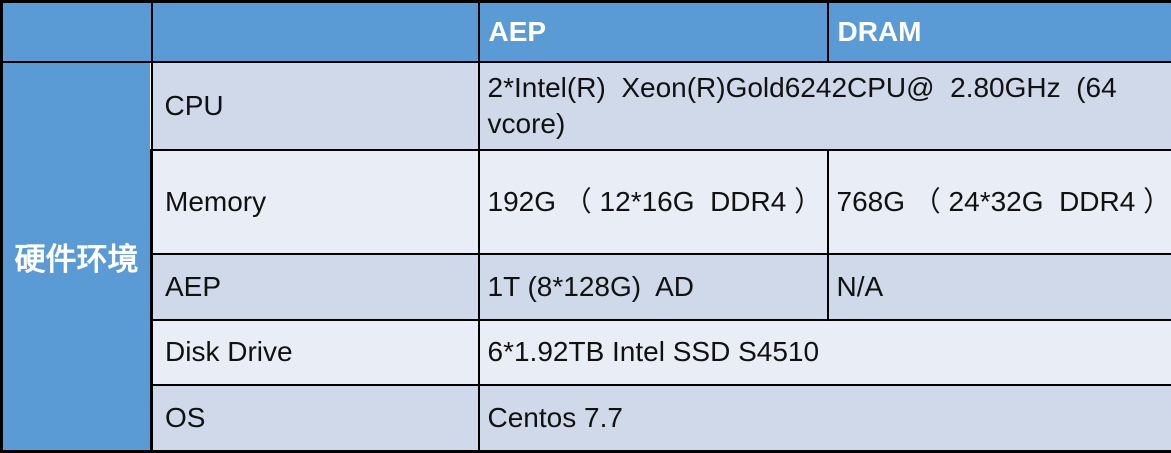  What do you see at coordinates (998, 286) in the screenshot?
I see `aep-dram-value: N/A` at bounding box center [998, 286].